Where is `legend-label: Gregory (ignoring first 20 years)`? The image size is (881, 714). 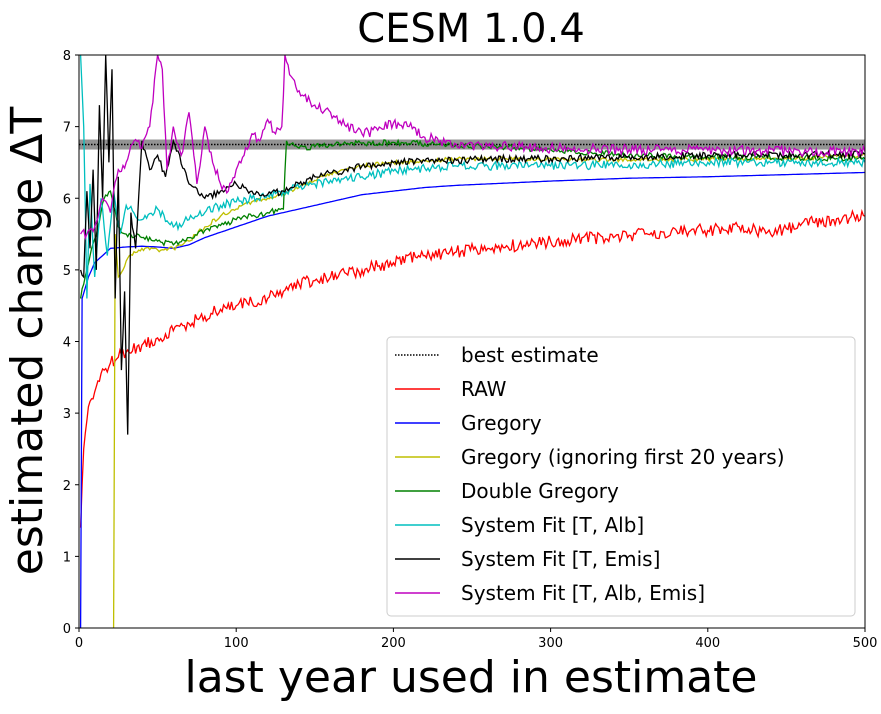 legend-label: Gregory (ignoring first 20 years) is located at coordinates (623, 457).